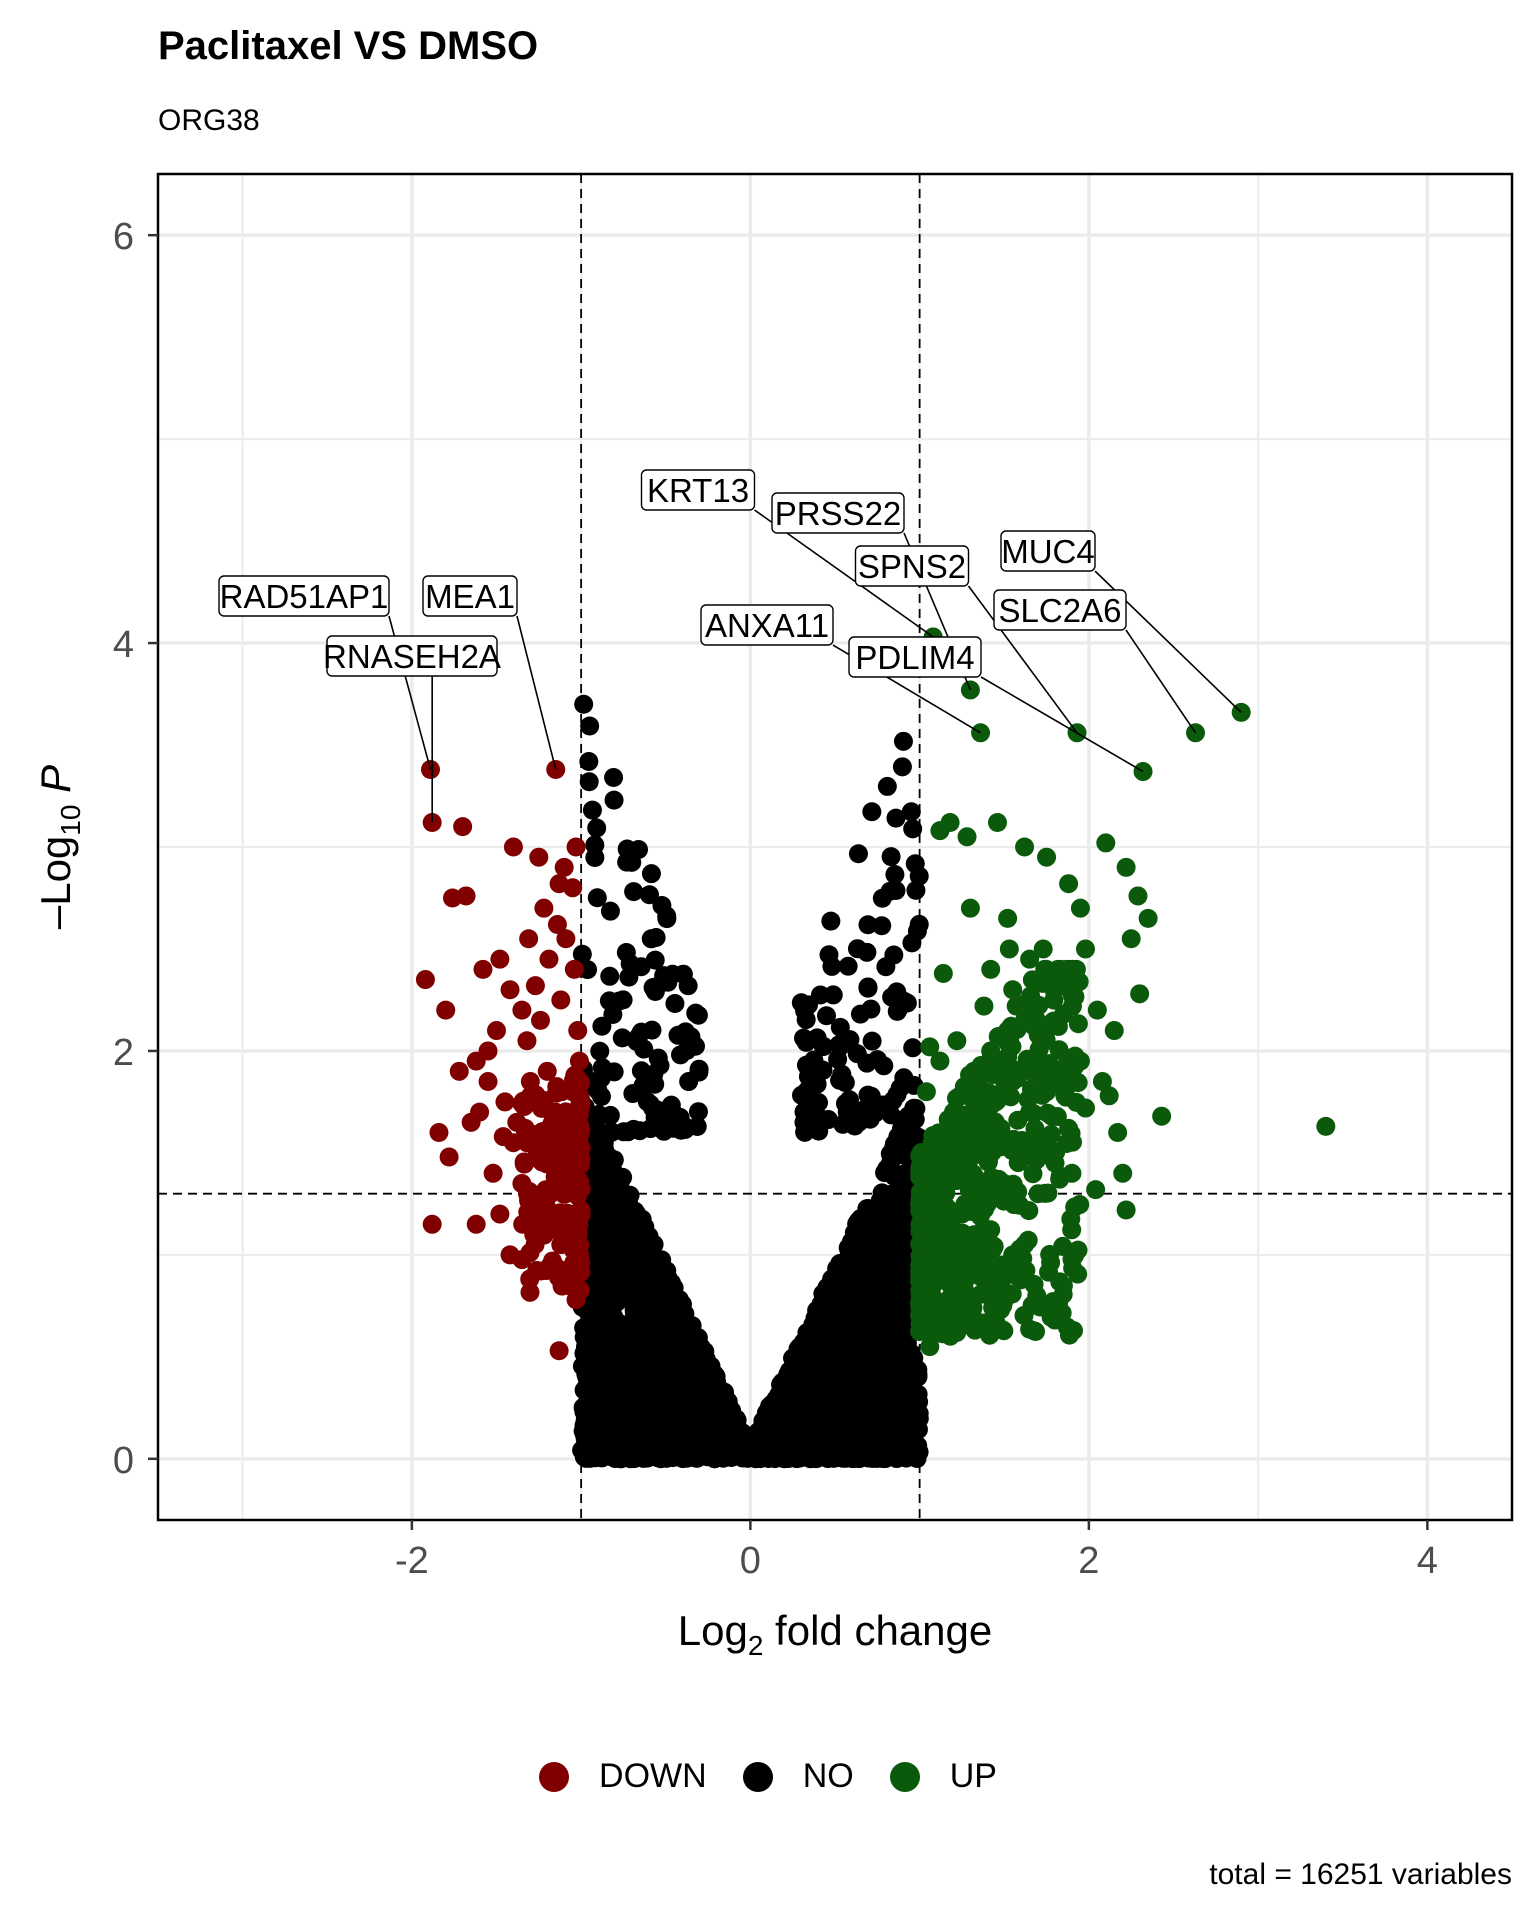 Image resolution: width=1536 pixels, height=1920 pixels. What do you see at coordinates (787, 553) in the screenshot?
I see `gene-label-krt13: KRT13` at bounding box center [787, 553].